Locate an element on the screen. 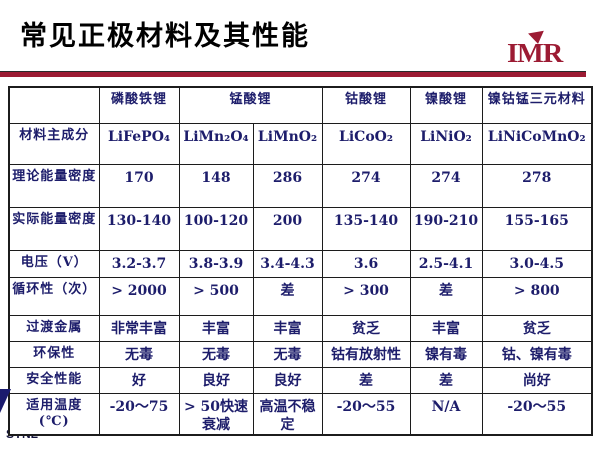 This screenshot has width=600, height=450. col-header: 镍酸锂 is located at coordinates (446, 105).